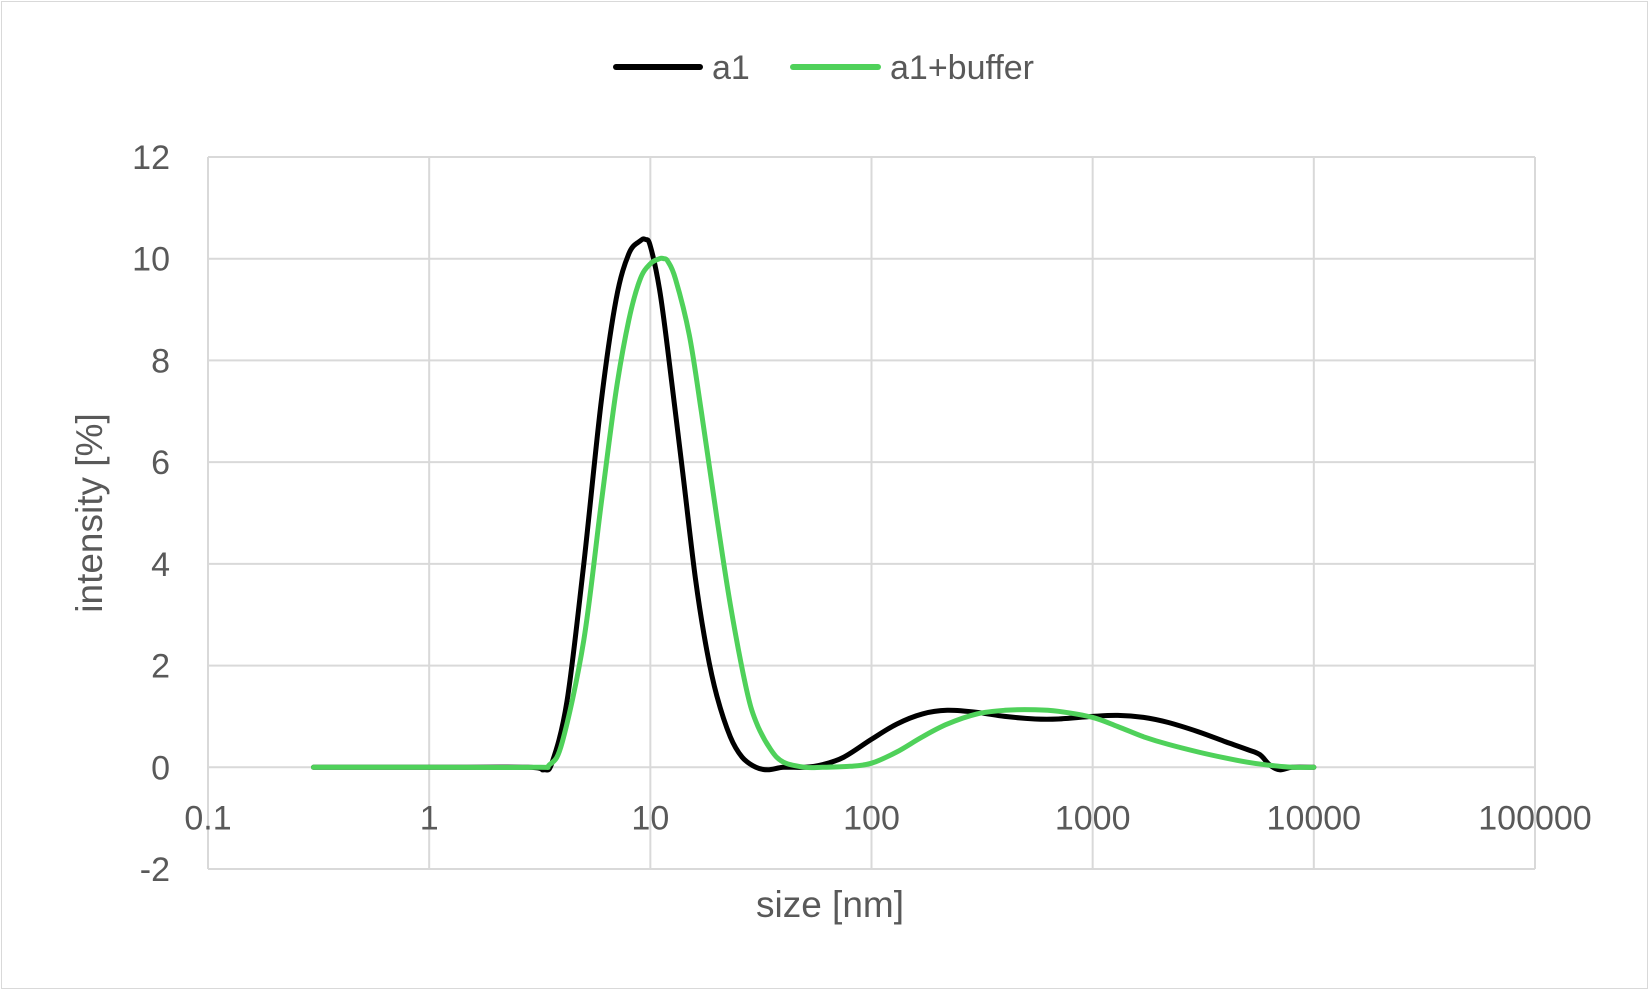 The image size is (1651, 992). I want to click on x-tick-label: 10, so click(650, 818).